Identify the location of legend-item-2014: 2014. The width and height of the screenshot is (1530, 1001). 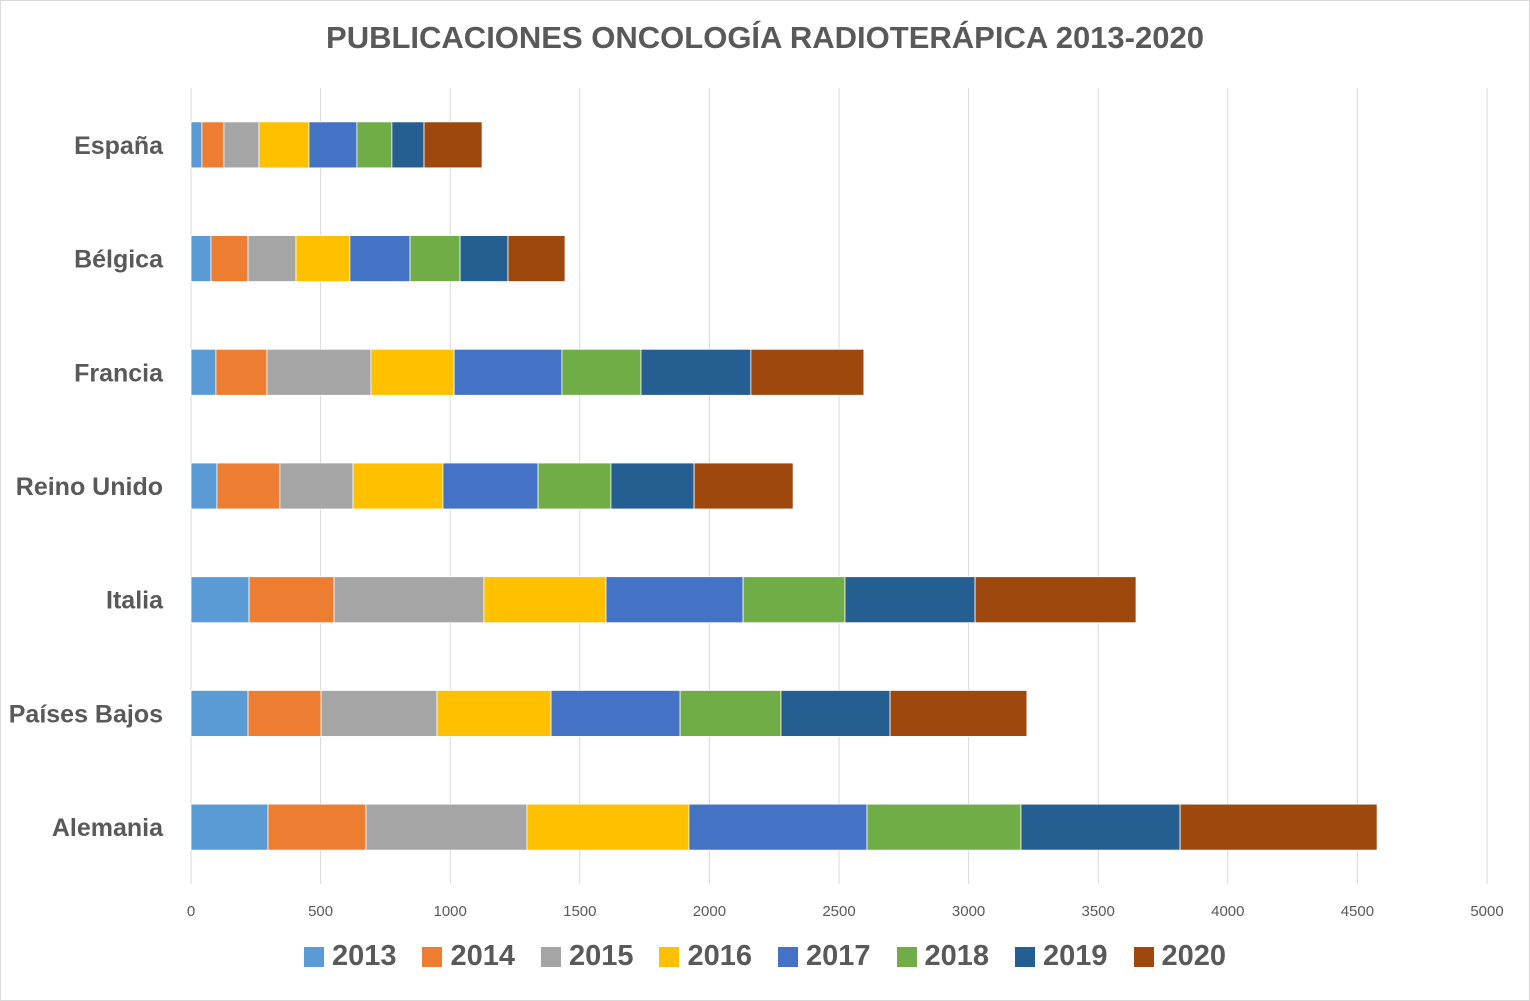
(468, 956).